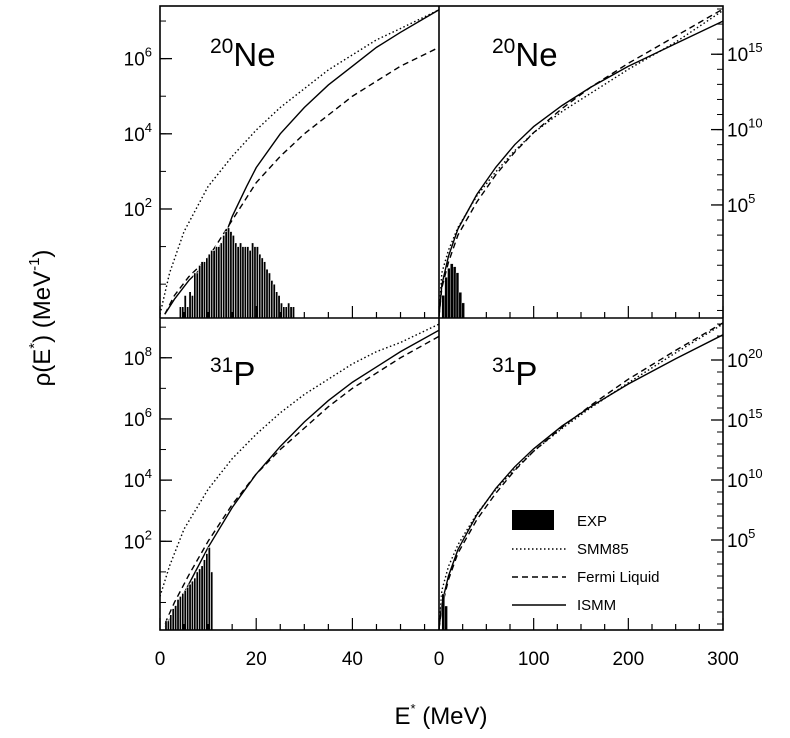  I want to click on x-axis-title: E* (MeV), so click(440, 715).